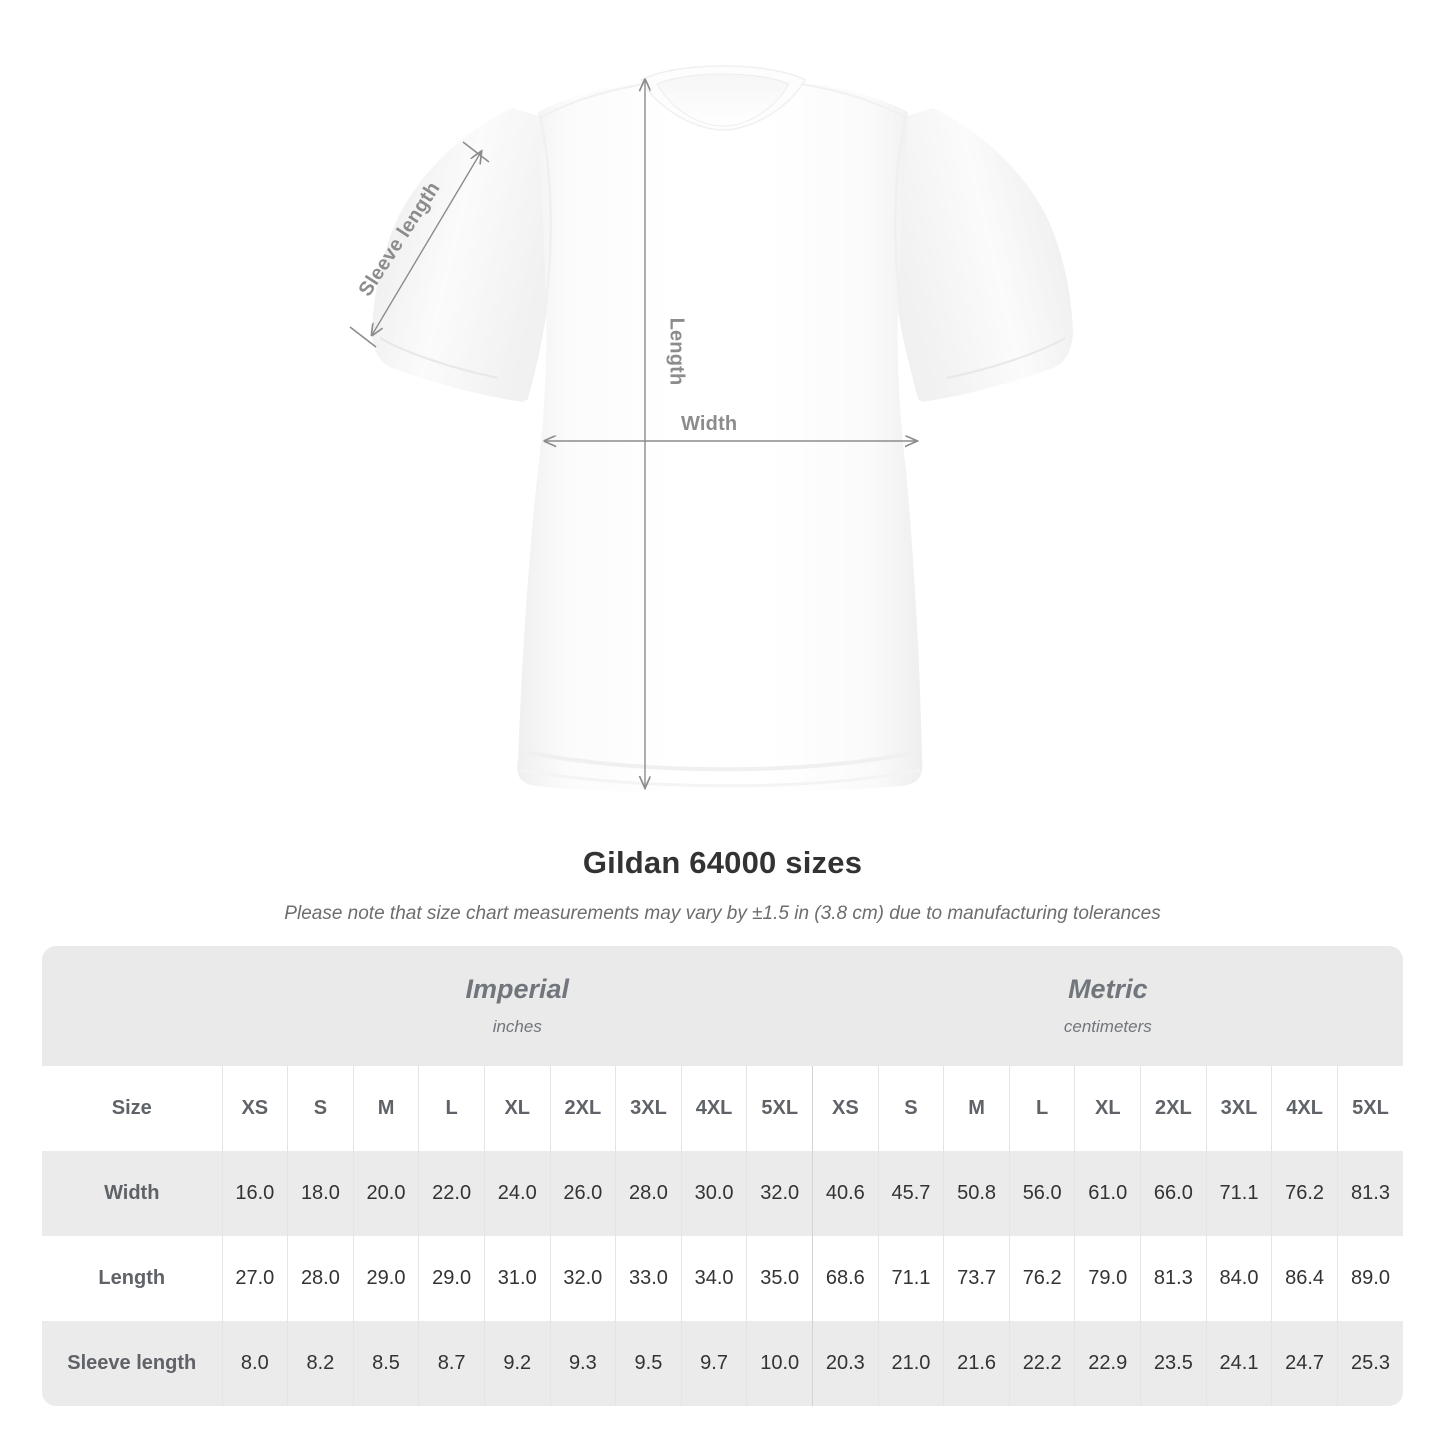  What do you see at coordinates (713, 1193) in the screenshot?
I see `measurement-cell: 30.0` at bounding box center [713, 1193].